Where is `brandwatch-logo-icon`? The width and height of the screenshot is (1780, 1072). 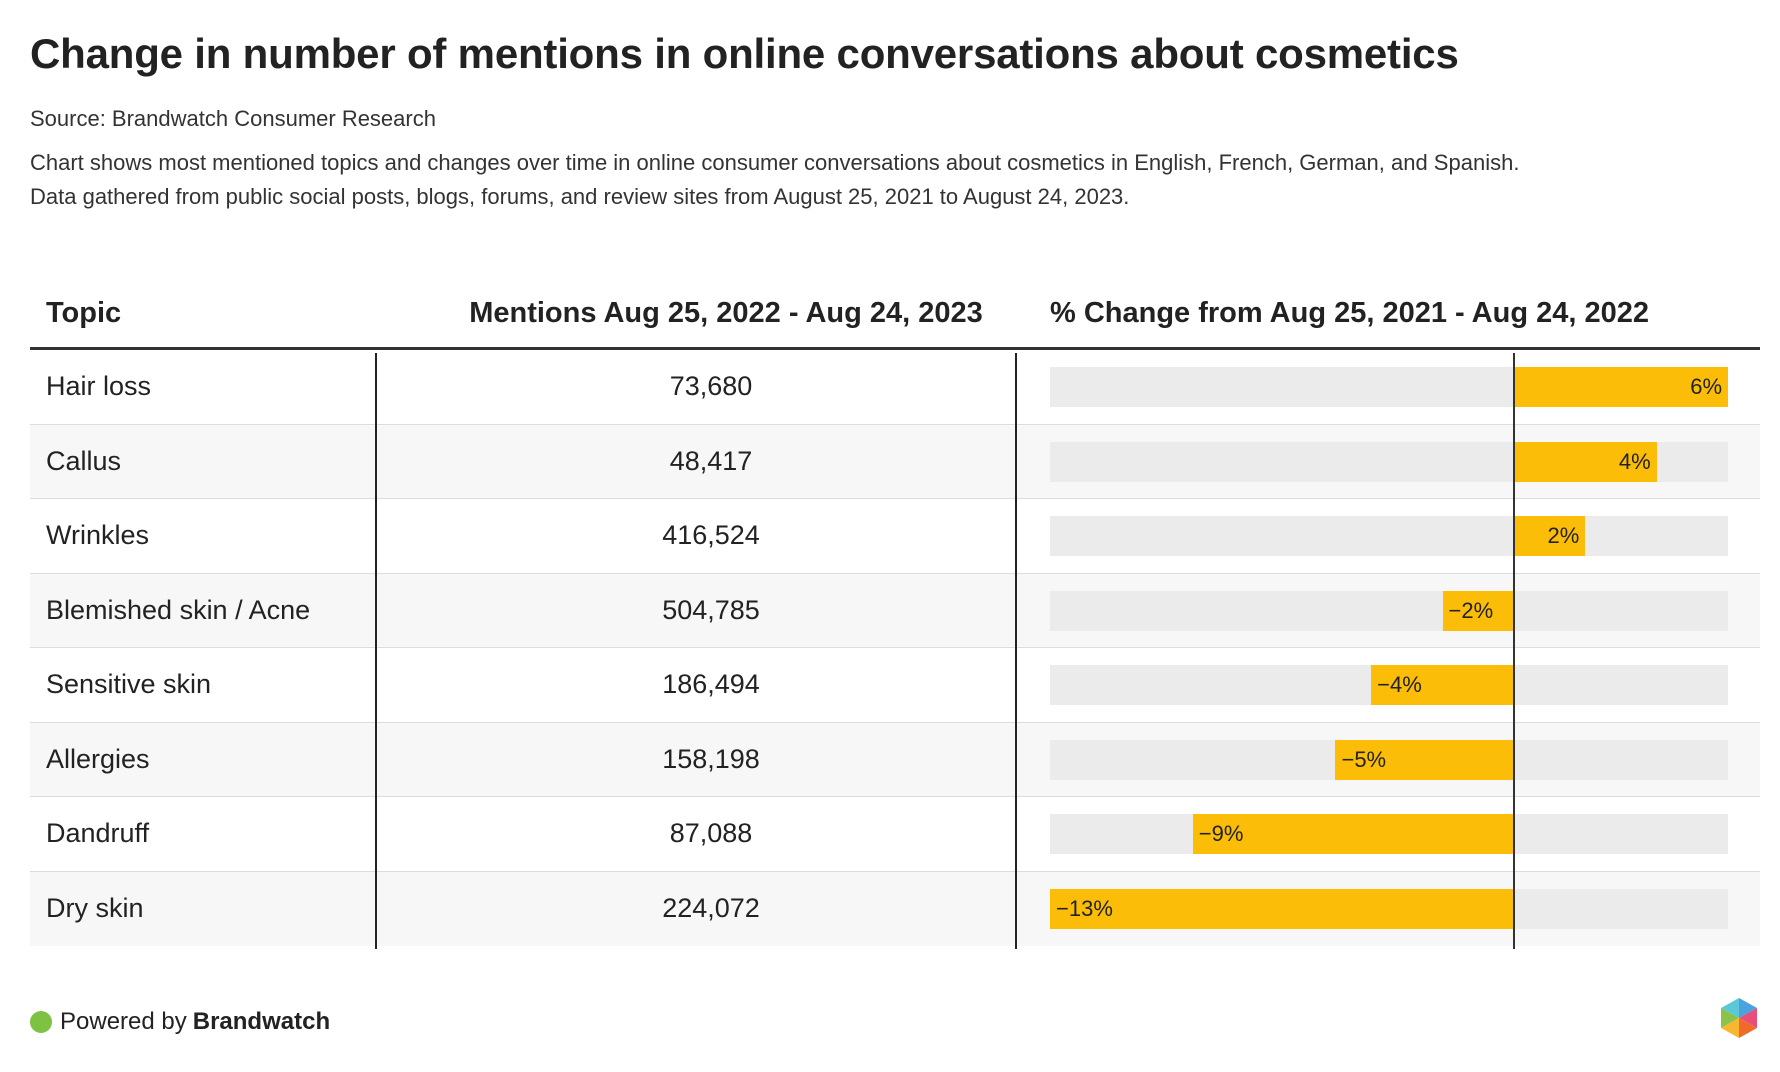 brandwatch-logo-icon is located at coordinates (1739, 1018).